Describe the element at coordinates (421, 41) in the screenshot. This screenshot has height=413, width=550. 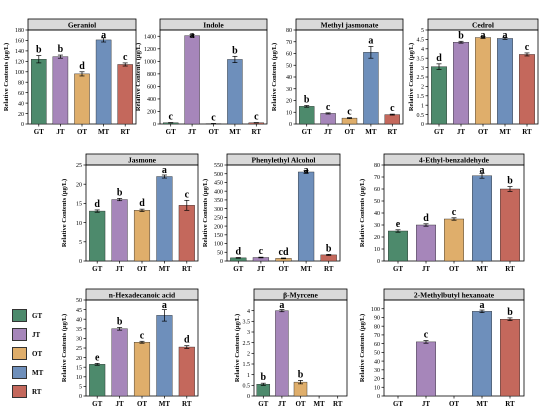
I see `y-tick-label: 4.5` at that location.